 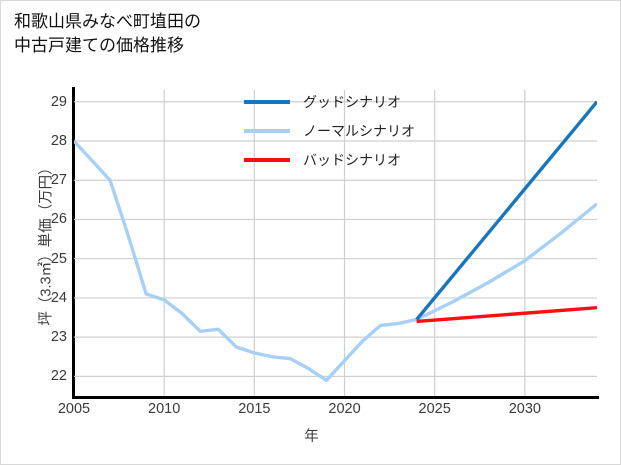 I want to click on y-axis-tick-label: 27, so click(x=58, y=180).